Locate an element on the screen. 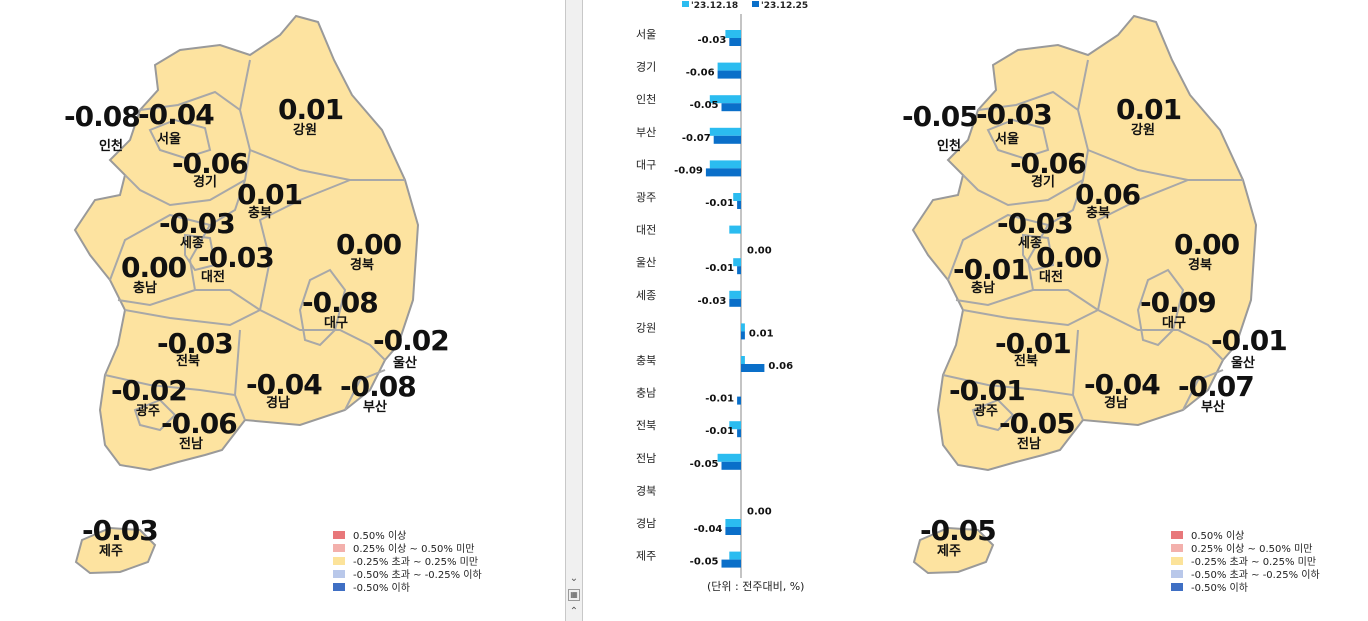 The image size is (1368, 621). label-gyeonggi: 경기 is located at coordinates (1043, 182).